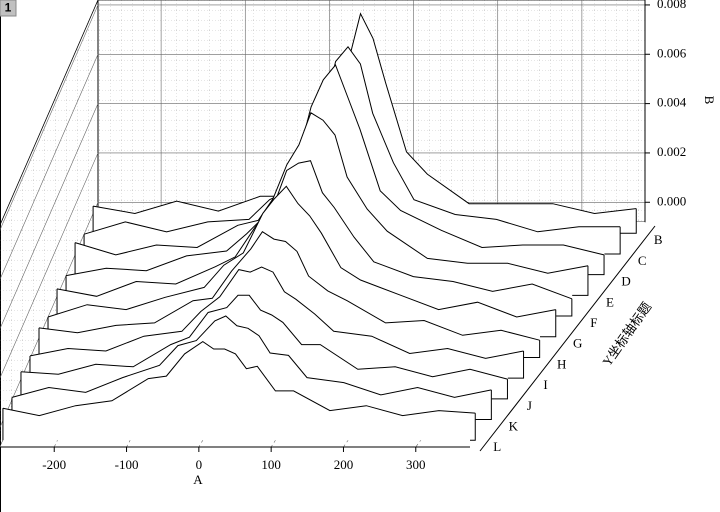 The height and width of the screenshot is (512, 720). I want to click on x-tick-label: 0, so click(199, 464).